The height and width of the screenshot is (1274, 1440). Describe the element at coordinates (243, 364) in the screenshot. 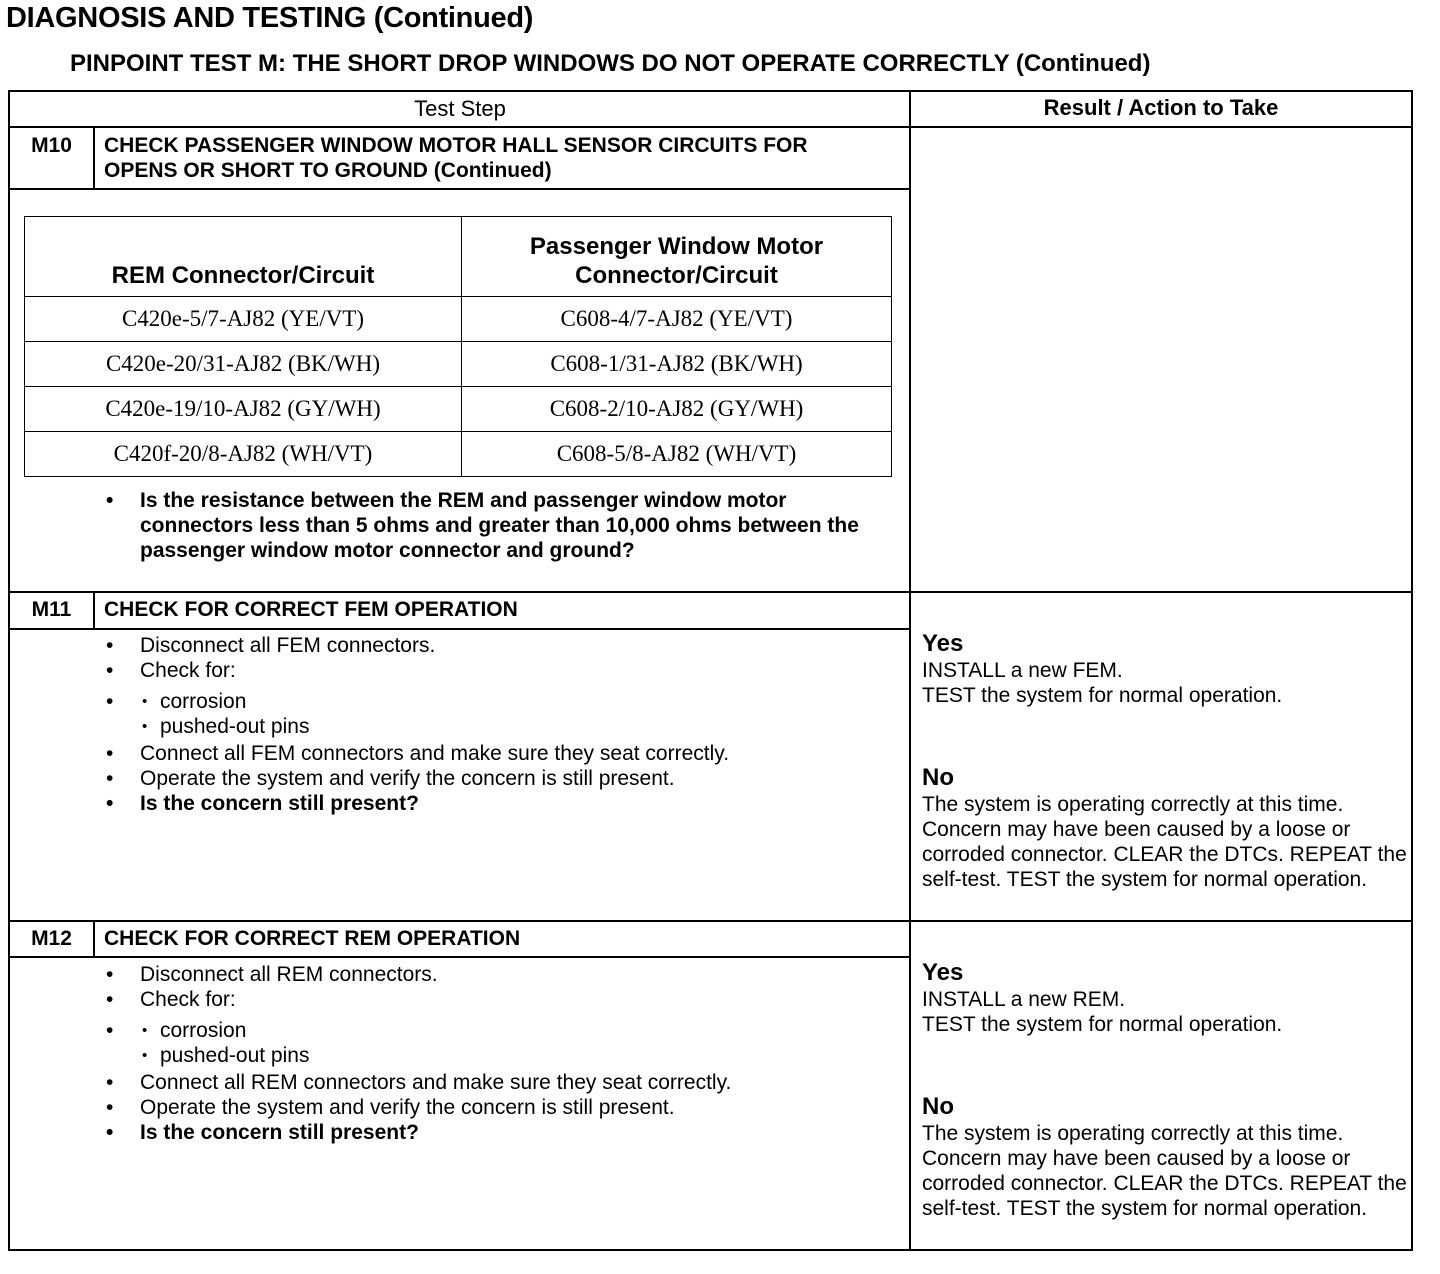

I see `table-cell: C420e-20/31-AJ82 (BK/WH)` at that location.